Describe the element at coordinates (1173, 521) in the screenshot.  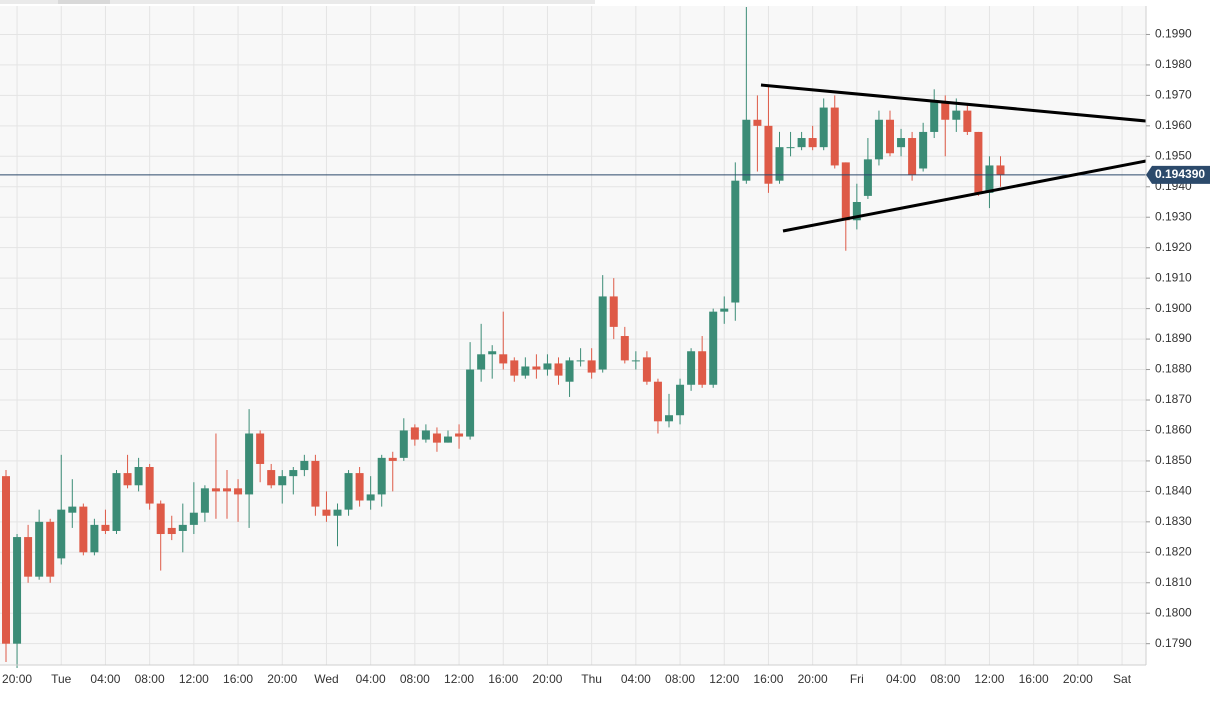
I see `y-tick-label: 0.1830` at that location.